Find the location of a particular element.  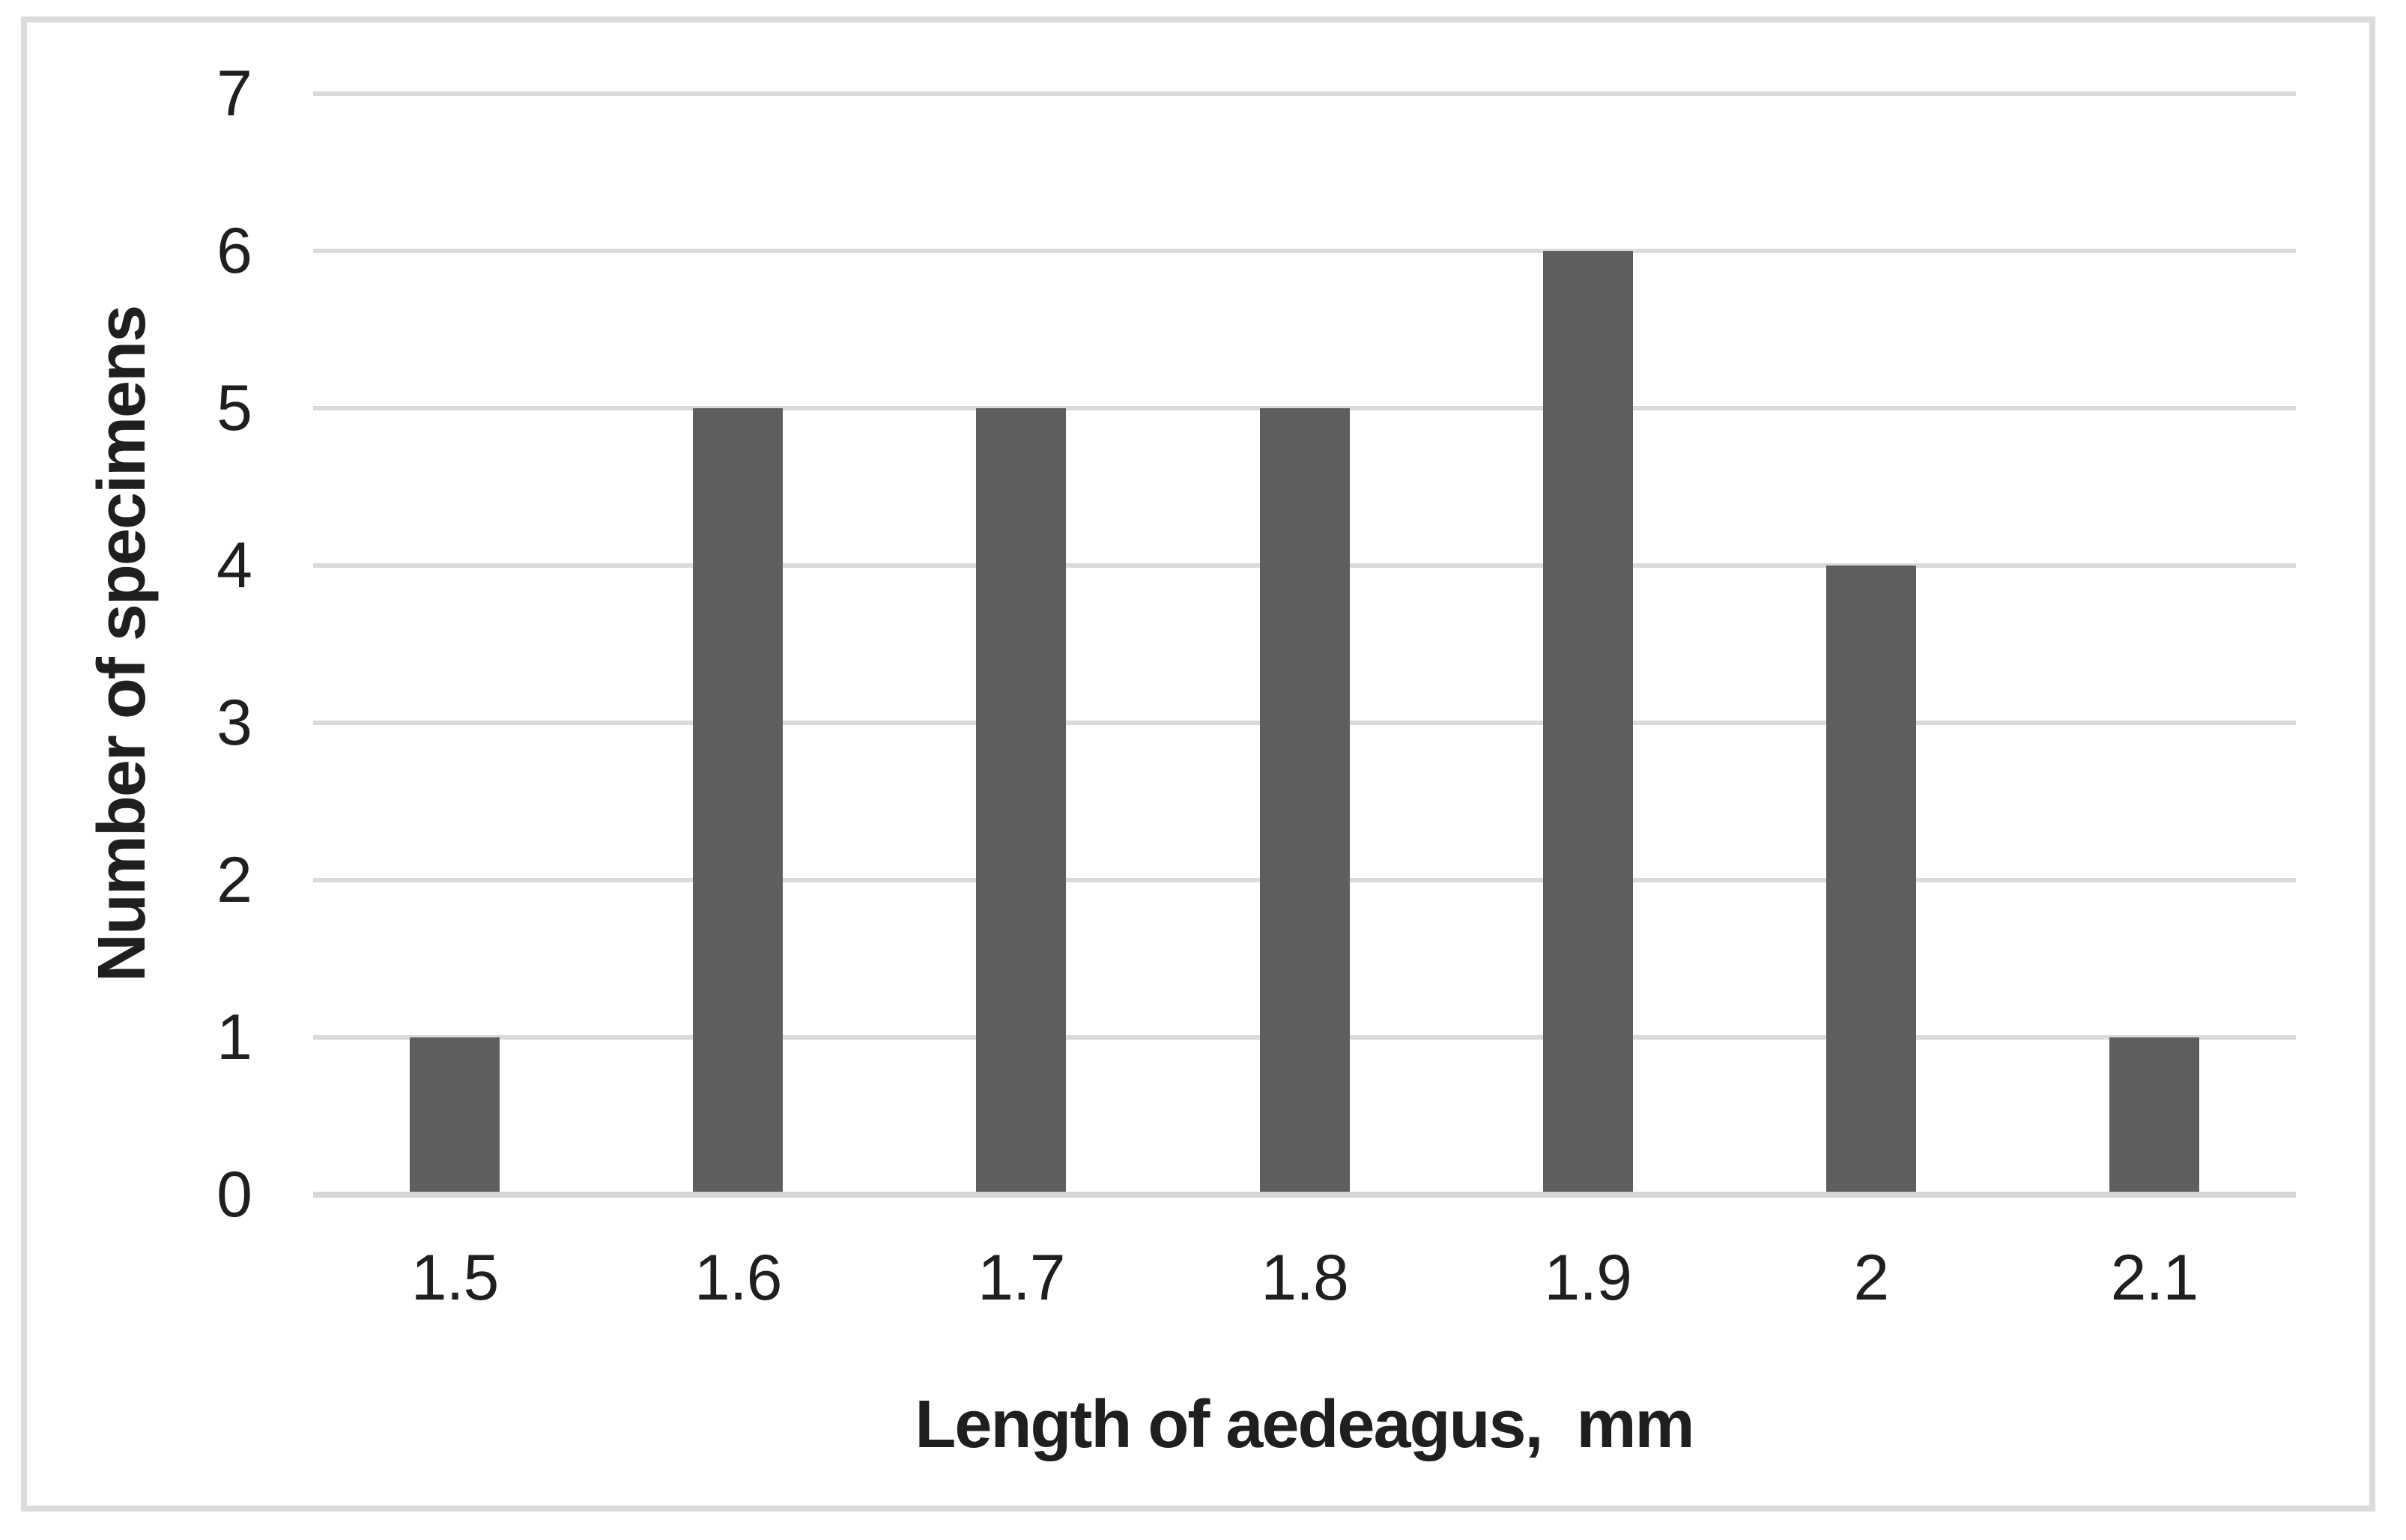

x-axis-title: Length of aedeagus, mm is located at coordinates (1304, 1424).